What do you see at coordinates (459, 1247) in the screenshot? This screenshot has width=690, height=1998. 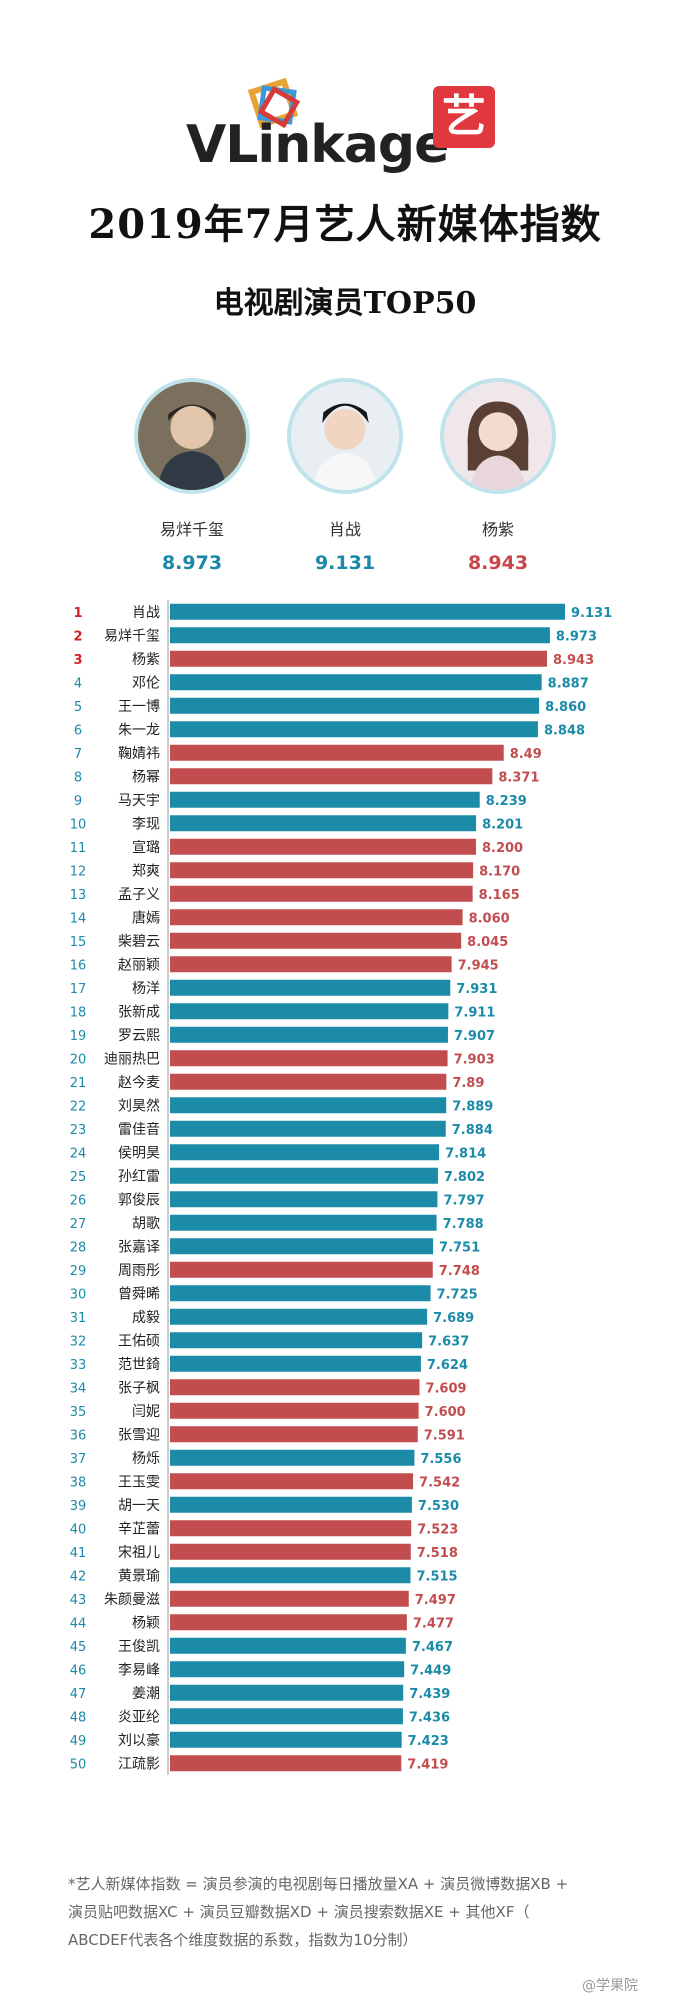 I see `data-label: 7.751` at bounding box center [459, 1247].